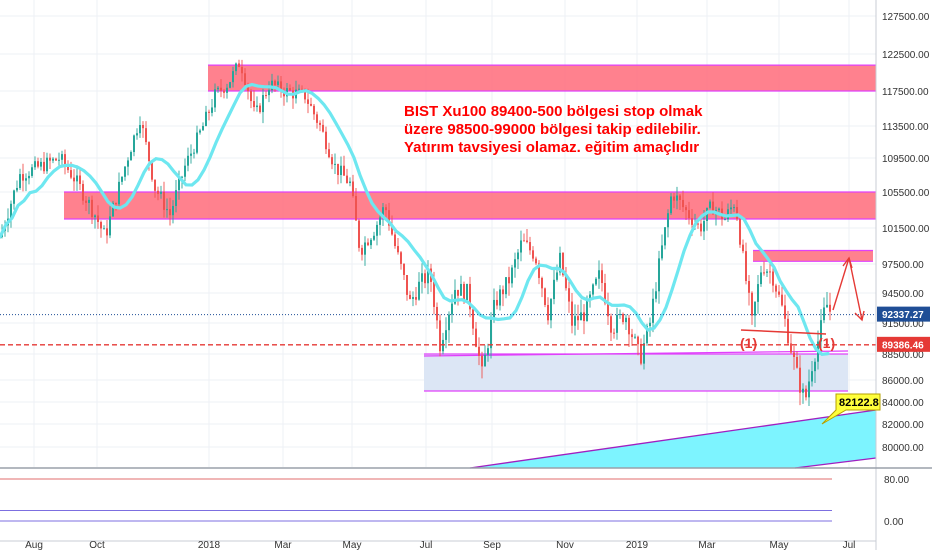 This screenshot has width=932, height=555. I want to click on stop-price-label: 89386.46, so click(903, 345).